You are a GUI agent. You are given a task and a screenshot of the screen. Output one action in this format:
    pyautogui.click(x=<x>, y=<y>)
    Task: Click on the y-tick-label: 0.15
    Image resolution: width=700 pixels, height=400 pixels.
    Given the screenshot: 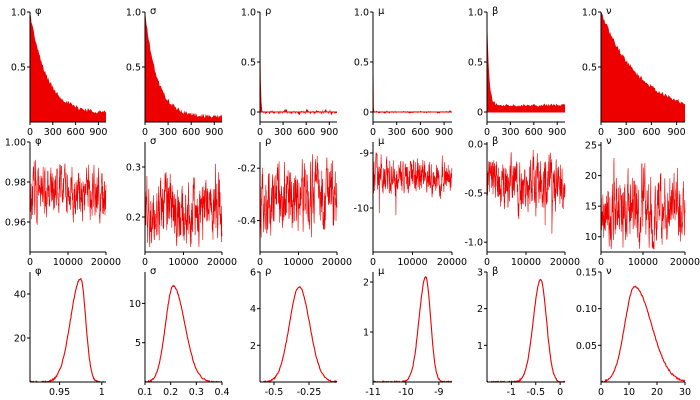 What is the action you would take?
    pyautogui.click(x=586, y=273)
    